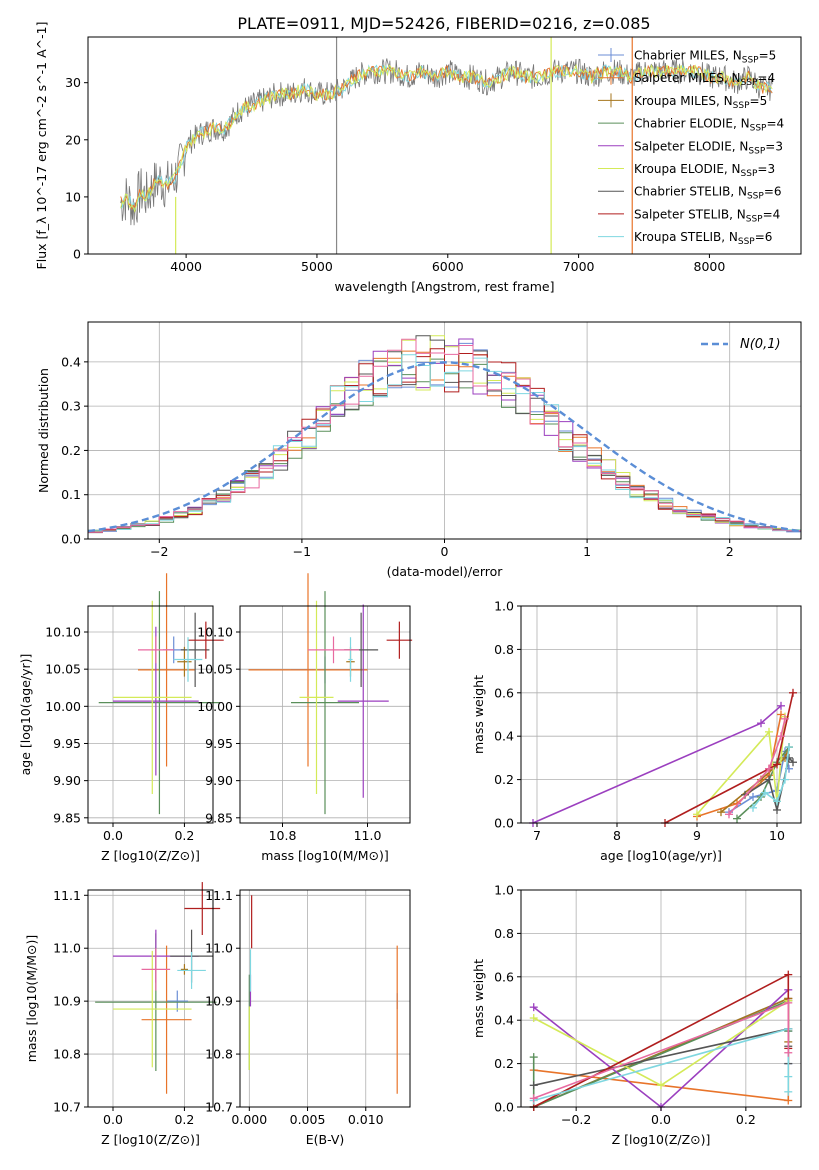 This screenshot has width=819, height=1170. What do you see at coordinates (704, 170) in the screenshot?
I see `legend-label: Kroupa ELODIE, NSSP=3` at bounding box center [704, 170].